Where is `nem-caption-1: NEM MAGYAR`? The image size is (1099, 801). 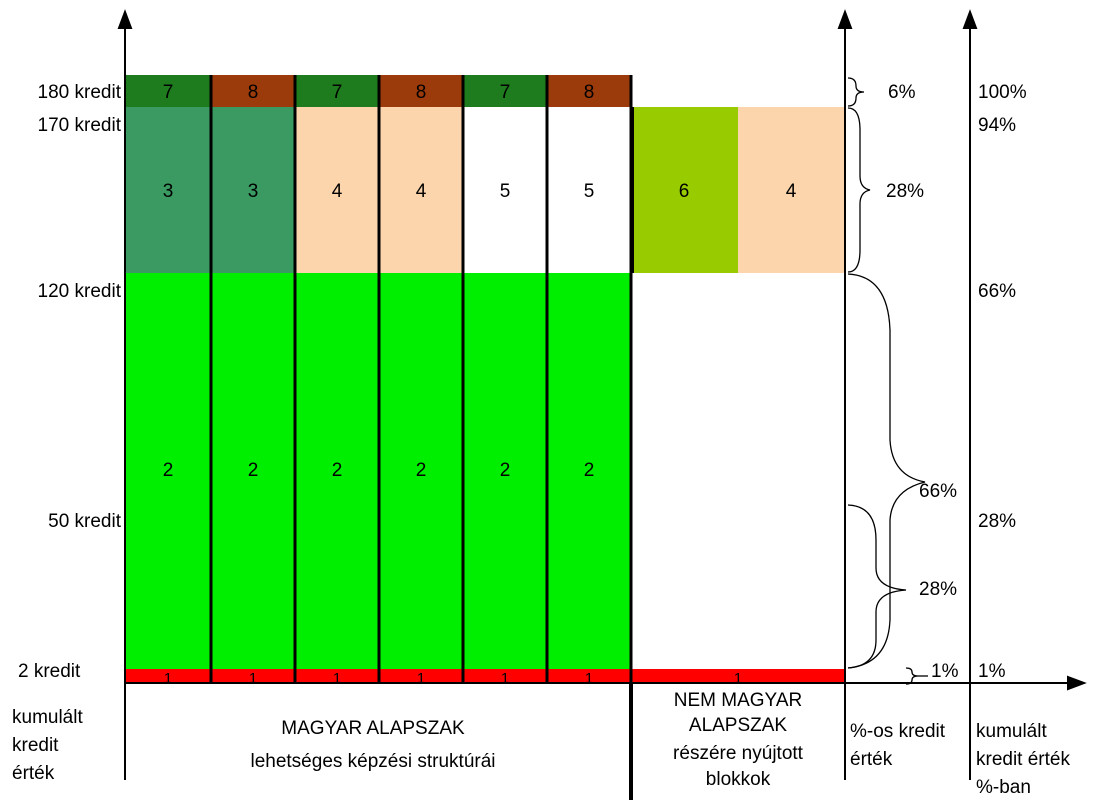 nem-caption-1: NEM MAGYAR is located at coordinates (738, 700).